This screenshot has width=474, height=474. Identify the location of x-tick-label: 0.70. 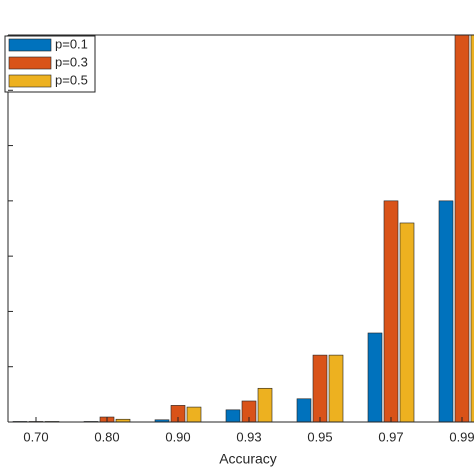
(35, 436).